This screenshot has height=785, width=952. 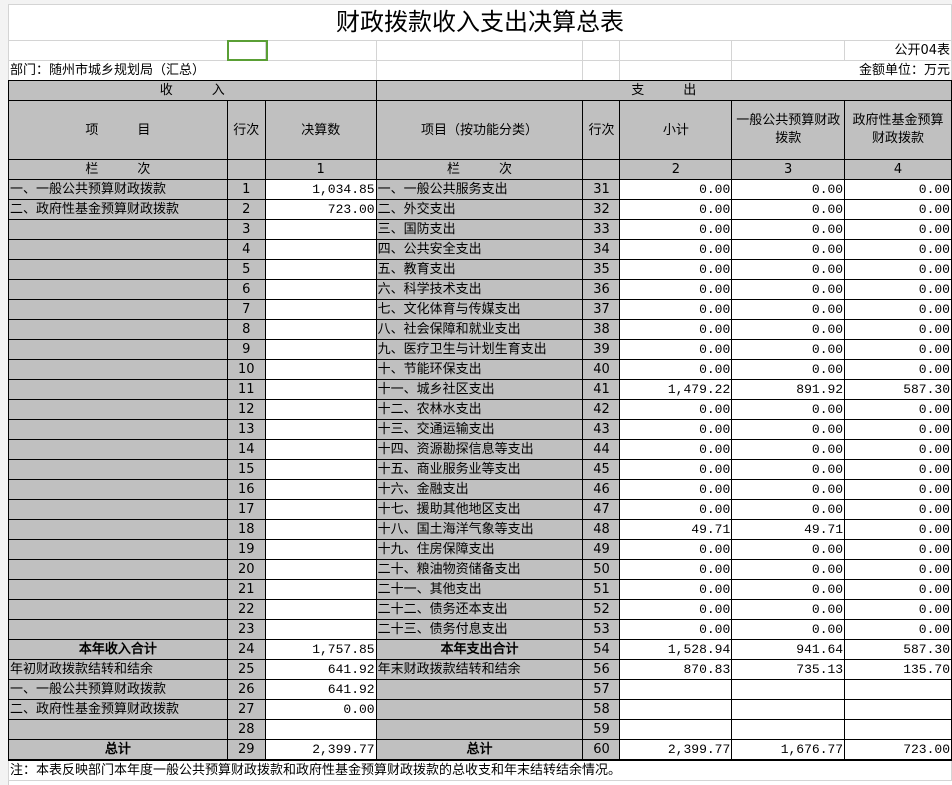 I want to click on income-line: 2, so click(x=246, y=209).